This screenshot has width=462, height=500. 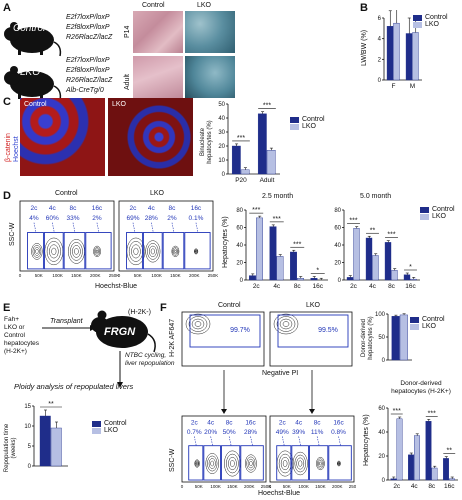 I want to click on transplant-label: Transplant, so click(x=66, y=321).